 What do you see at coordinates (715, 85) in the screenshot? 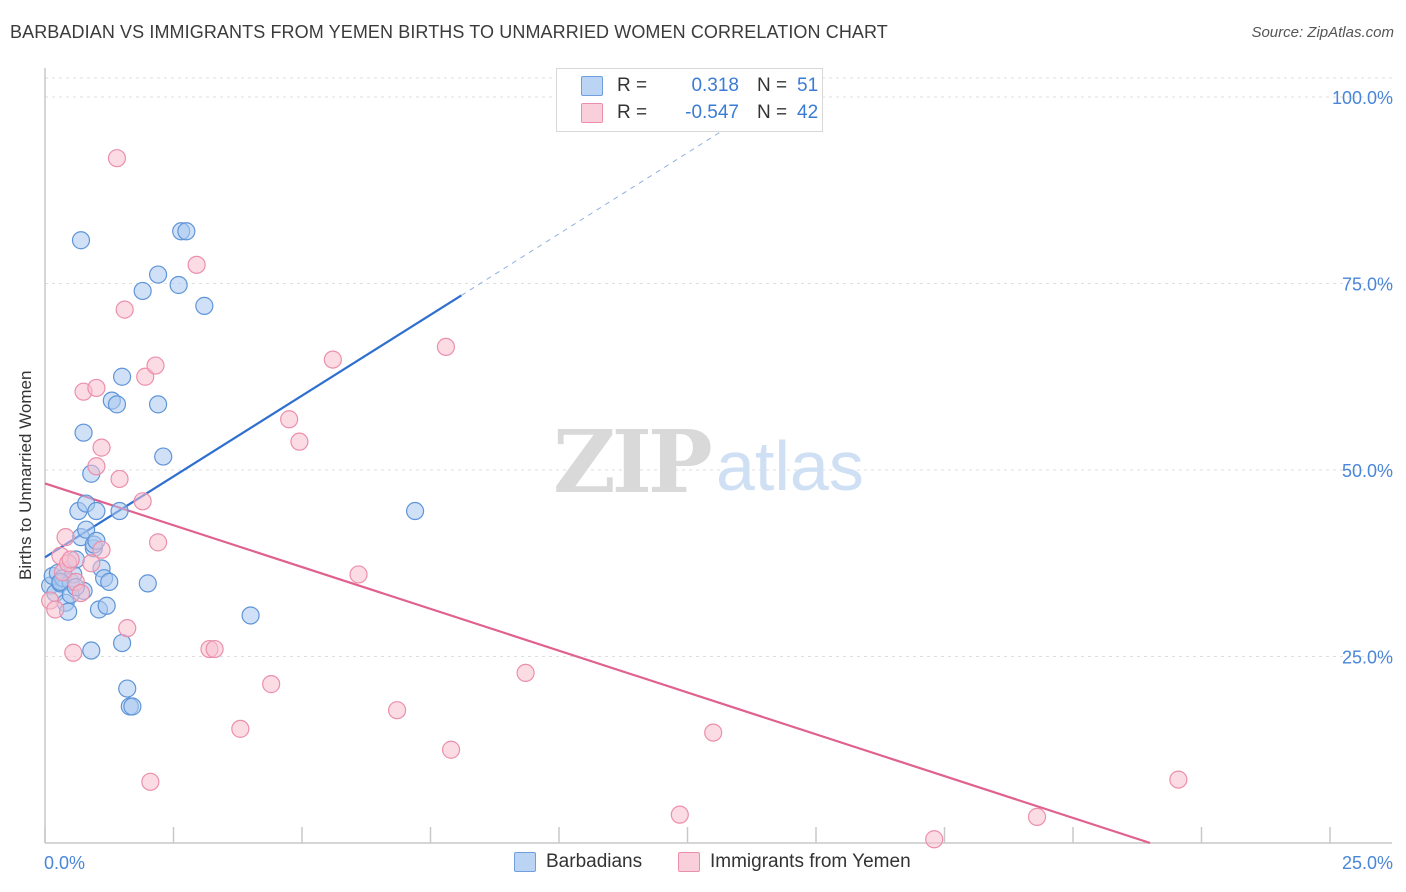
I see `legend-r-value: 0.318` at bounding box center [715, 85].